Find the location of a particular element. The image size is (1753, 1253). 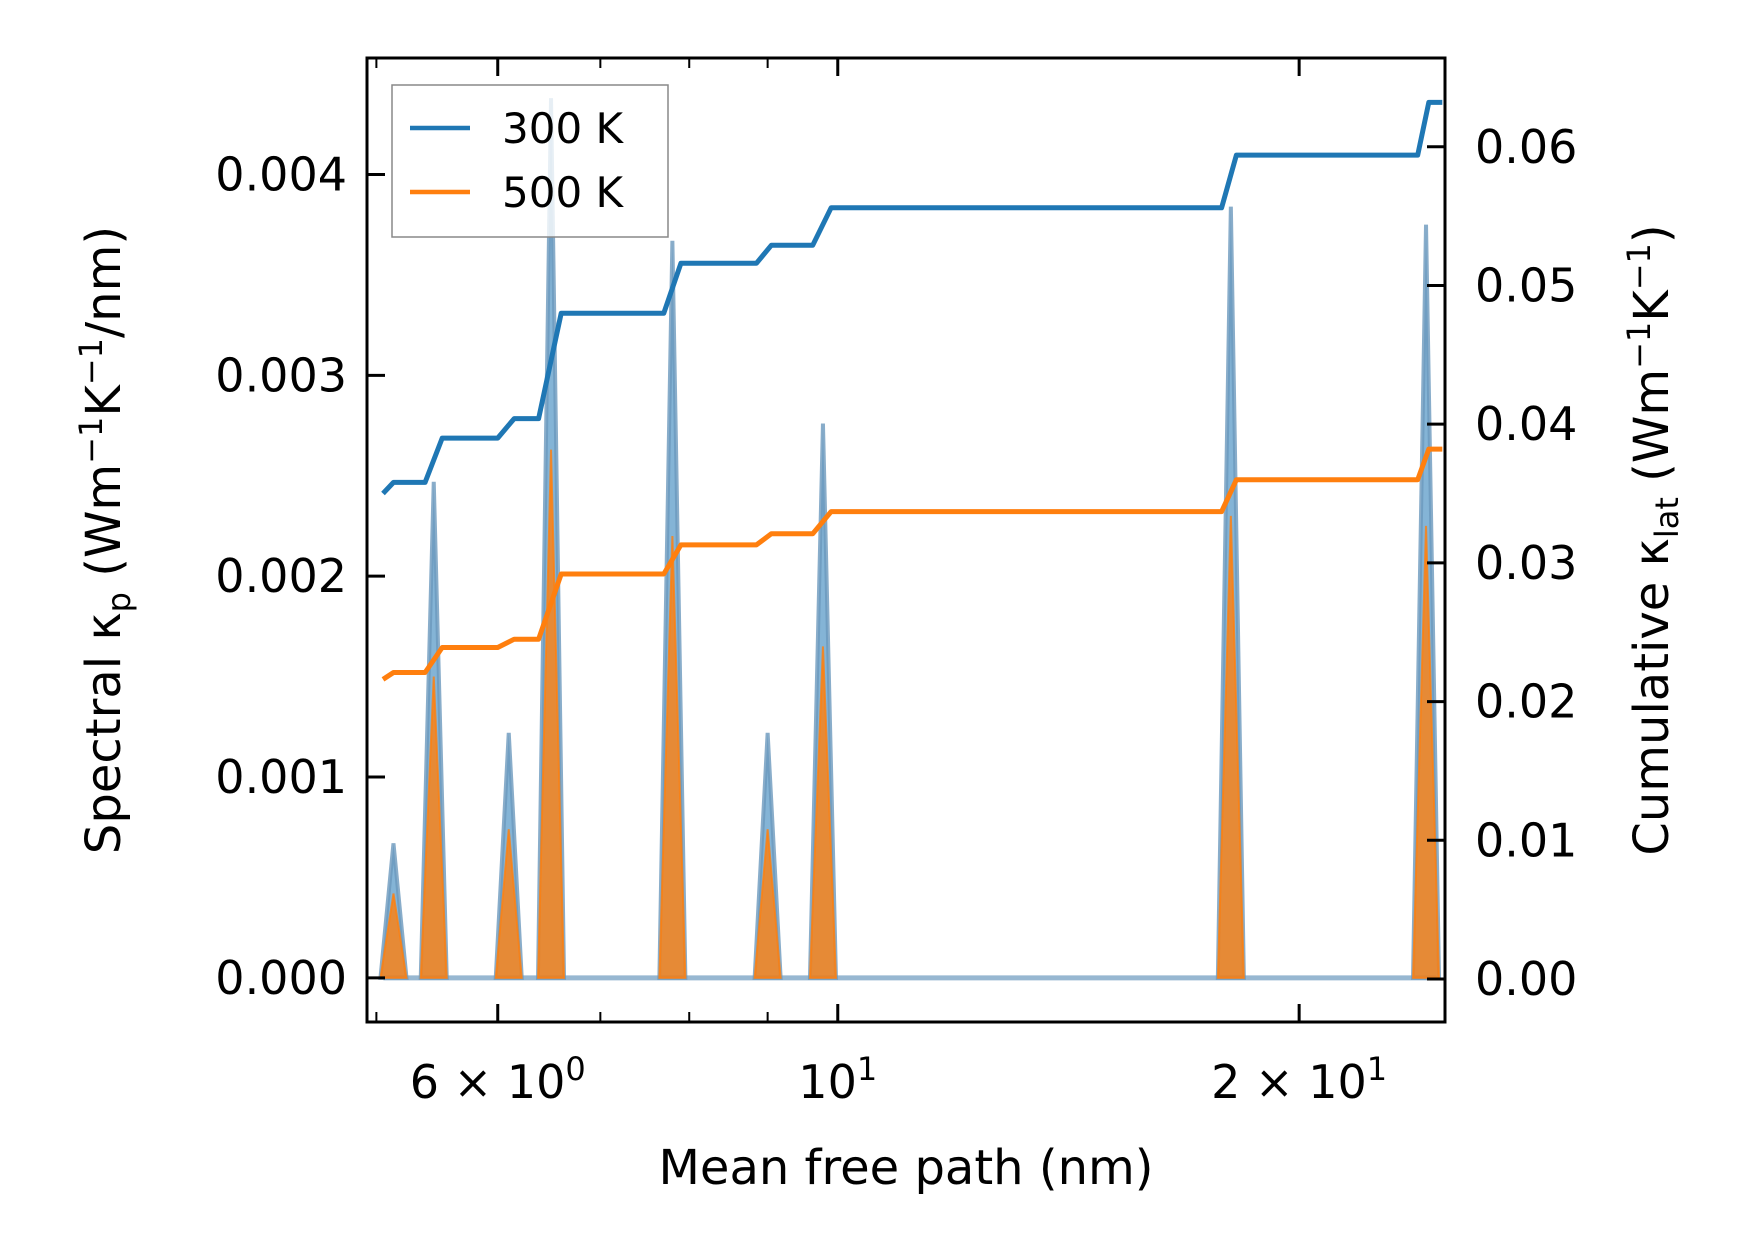

x-tick-label-1: 101 is located at coordinates (837, 1079).